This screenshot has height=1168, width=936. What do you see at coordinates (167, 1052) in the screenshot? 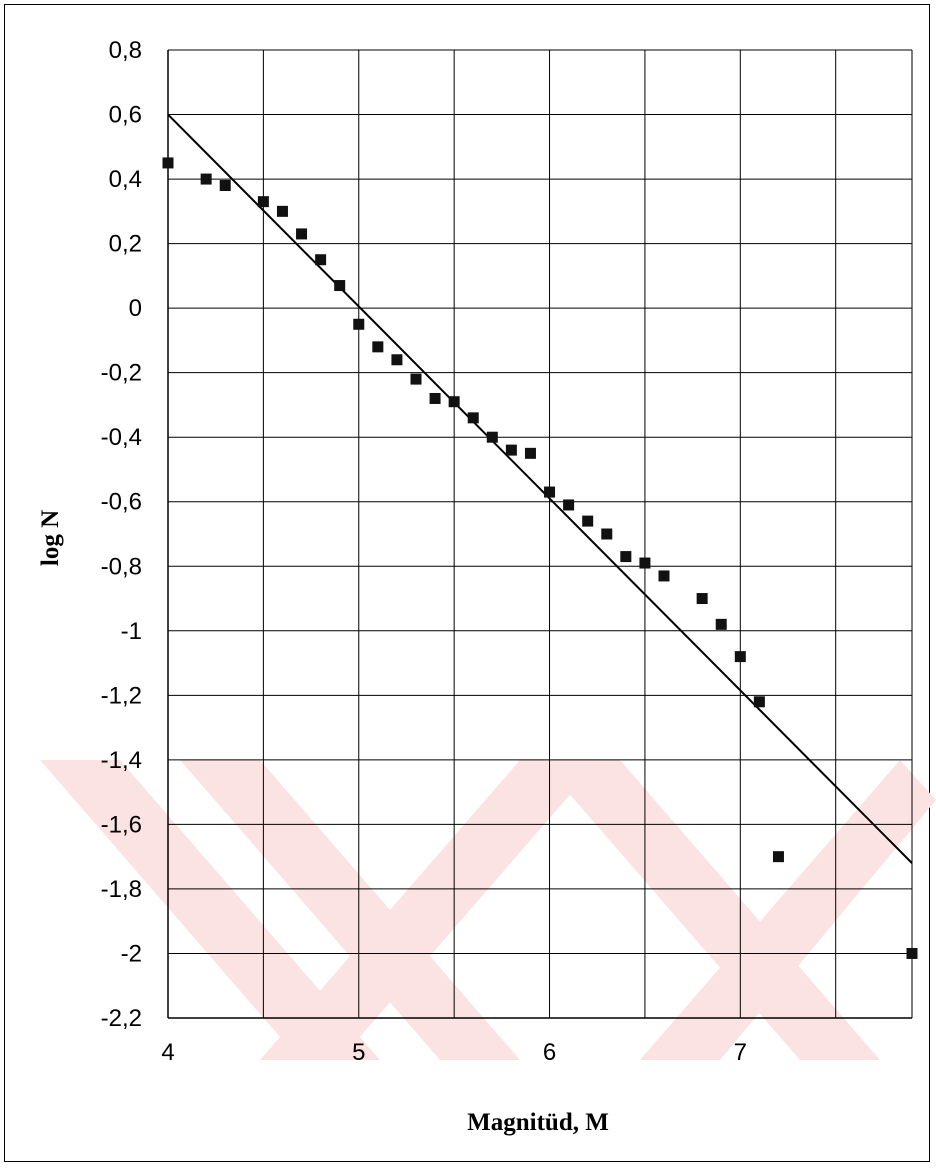
I see `x-tick-label: 4` at bounding box center [167, 1052].